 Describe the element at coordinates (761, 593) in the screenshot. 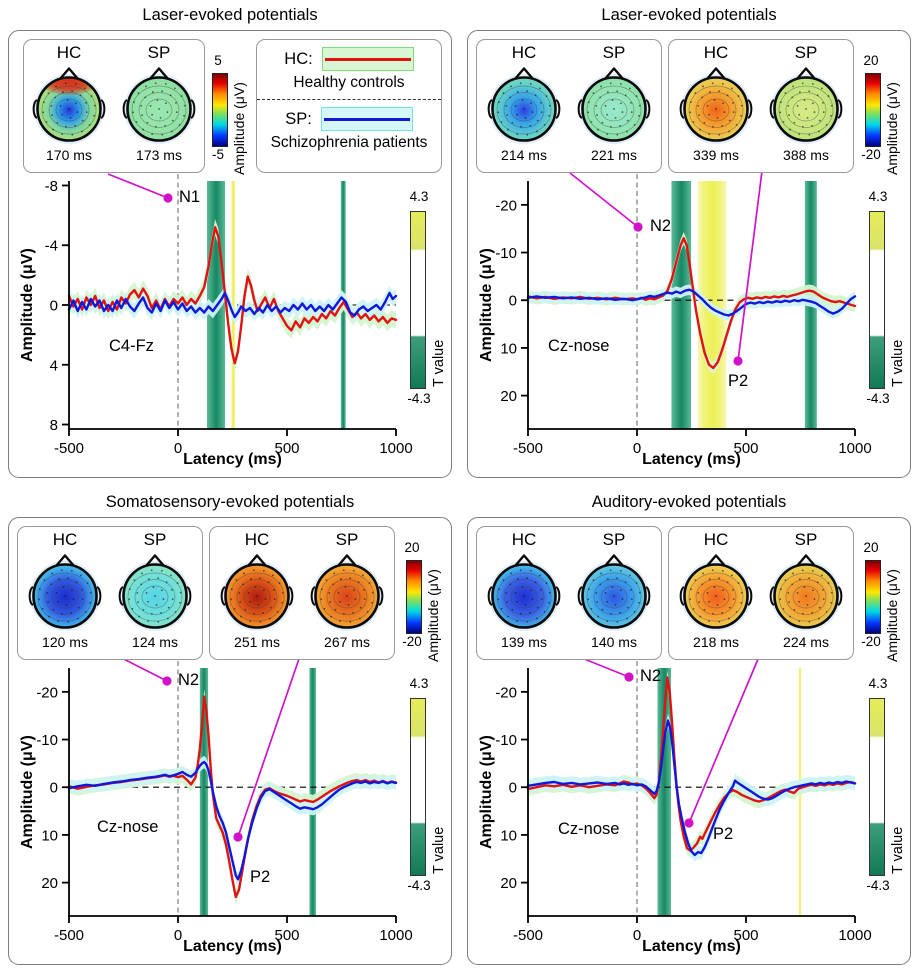

I see `topo-inset-p2: HC 218 ms SP 224 ms` at that location.